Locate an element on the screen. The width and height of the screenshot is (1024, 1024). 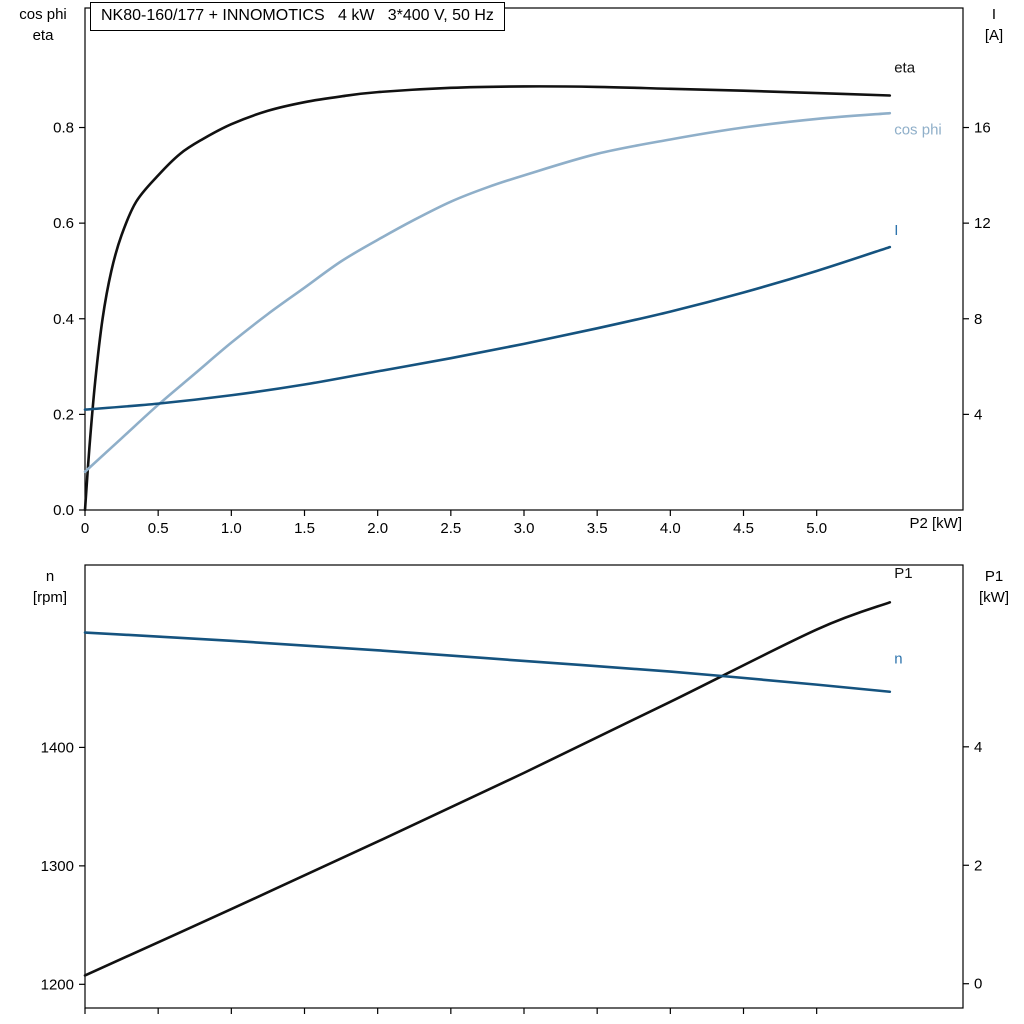
top-chart-right-axis-title: I [A] is located at coordinates (994, 25).